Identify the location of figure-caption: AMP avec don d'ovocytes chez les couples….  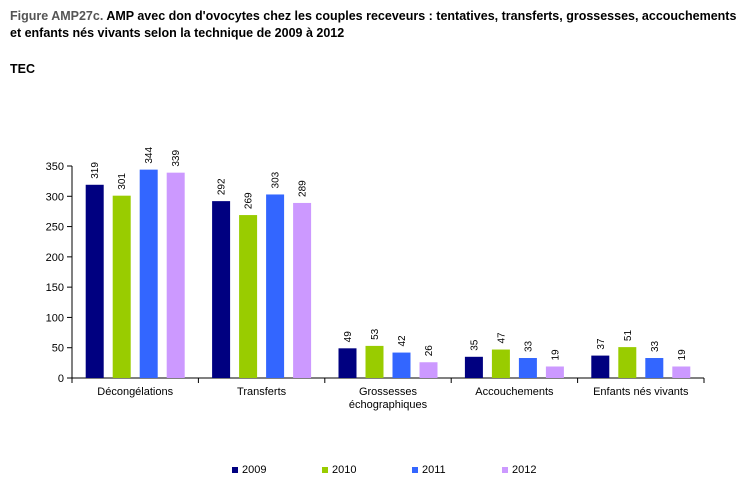
(373, 24).